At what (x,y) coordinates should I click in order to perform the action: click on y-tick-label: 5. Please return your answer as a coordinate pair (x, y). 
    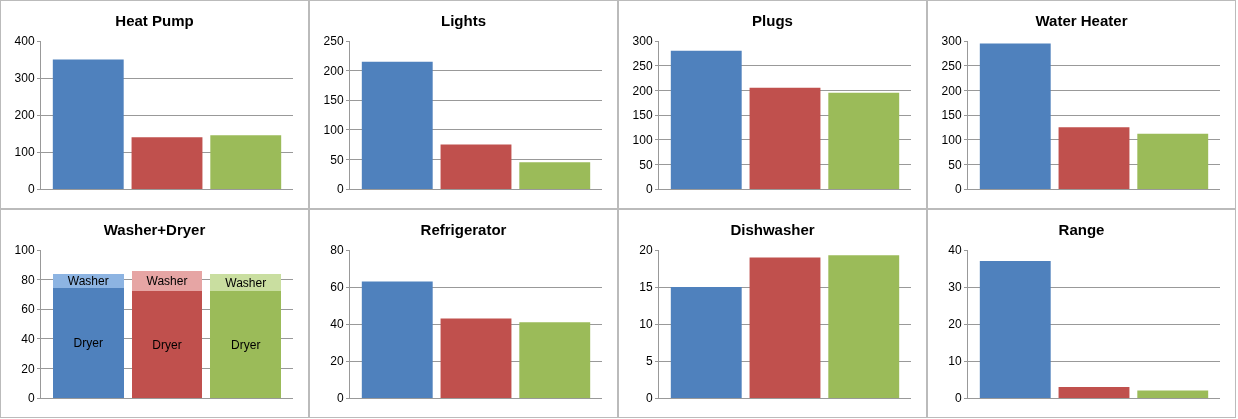
    Looking at the image, I should click on (649, 361).